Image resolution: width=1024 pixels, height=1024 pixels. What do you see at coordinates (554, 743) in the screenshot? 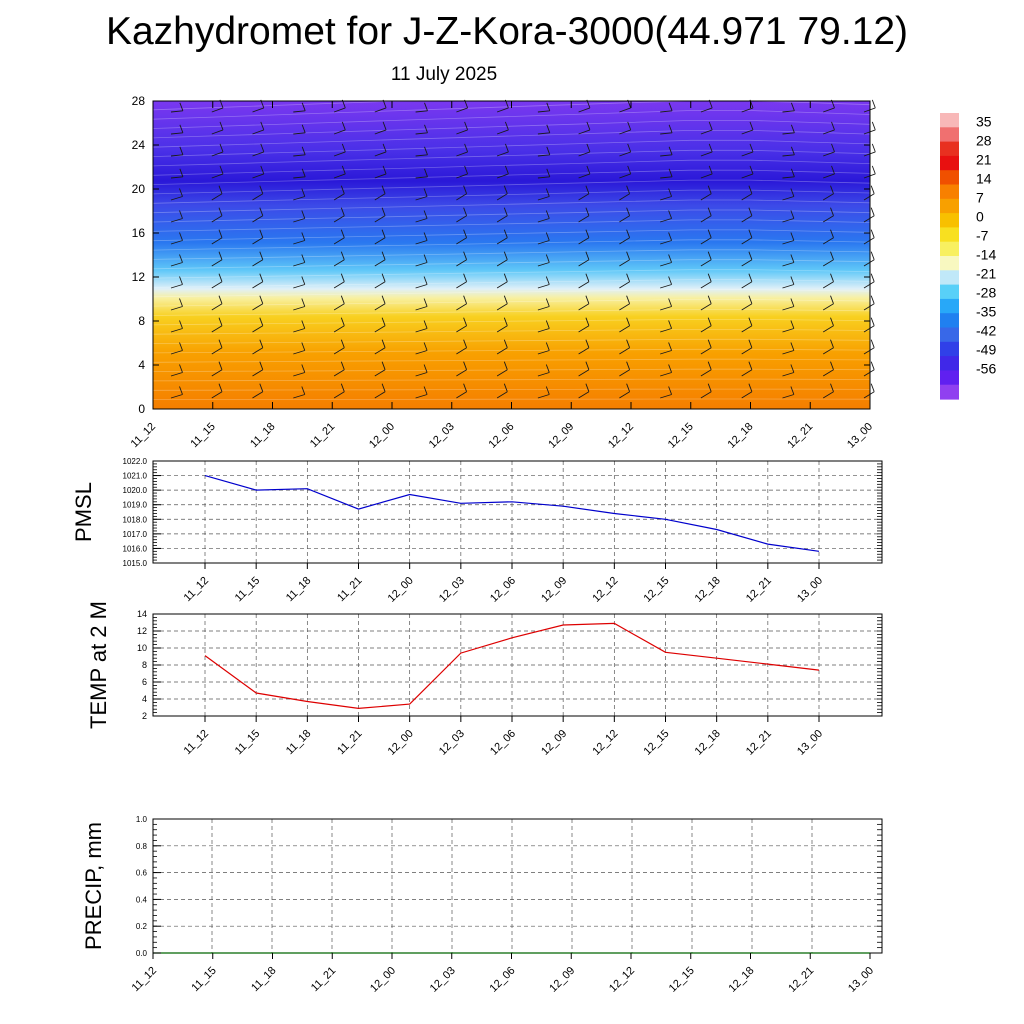
I see `x-tick-label: 12_09` at bounding box center [554, 743].